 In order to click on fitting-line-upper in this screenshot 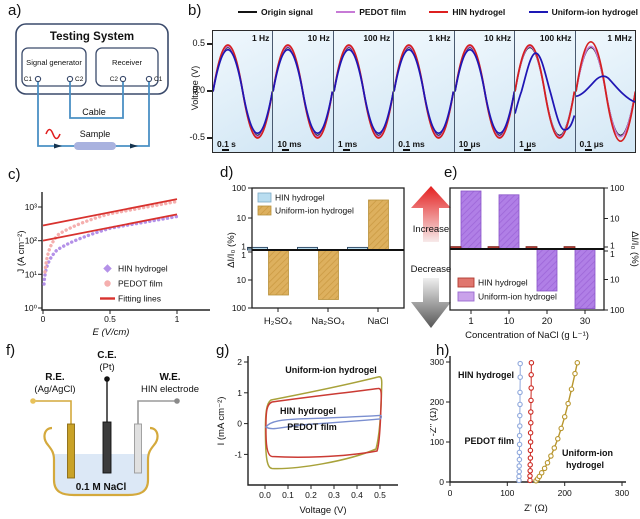, I will do `click(110, 212)`.